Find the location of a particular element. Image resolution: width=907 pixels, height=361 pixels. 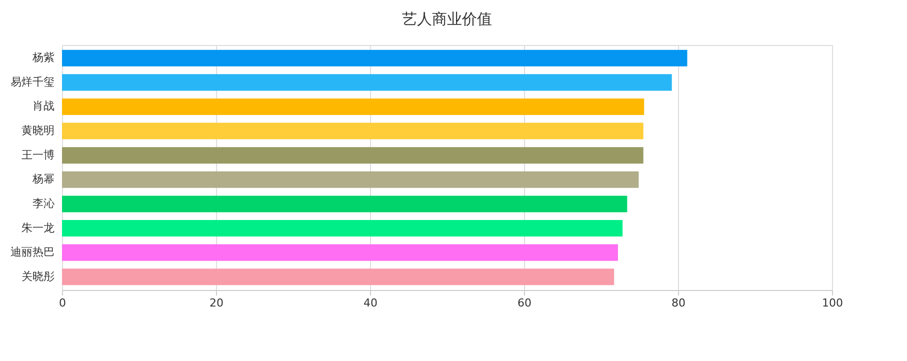

y-tick-label: 杨幂 is located at coordinates (43, 179).